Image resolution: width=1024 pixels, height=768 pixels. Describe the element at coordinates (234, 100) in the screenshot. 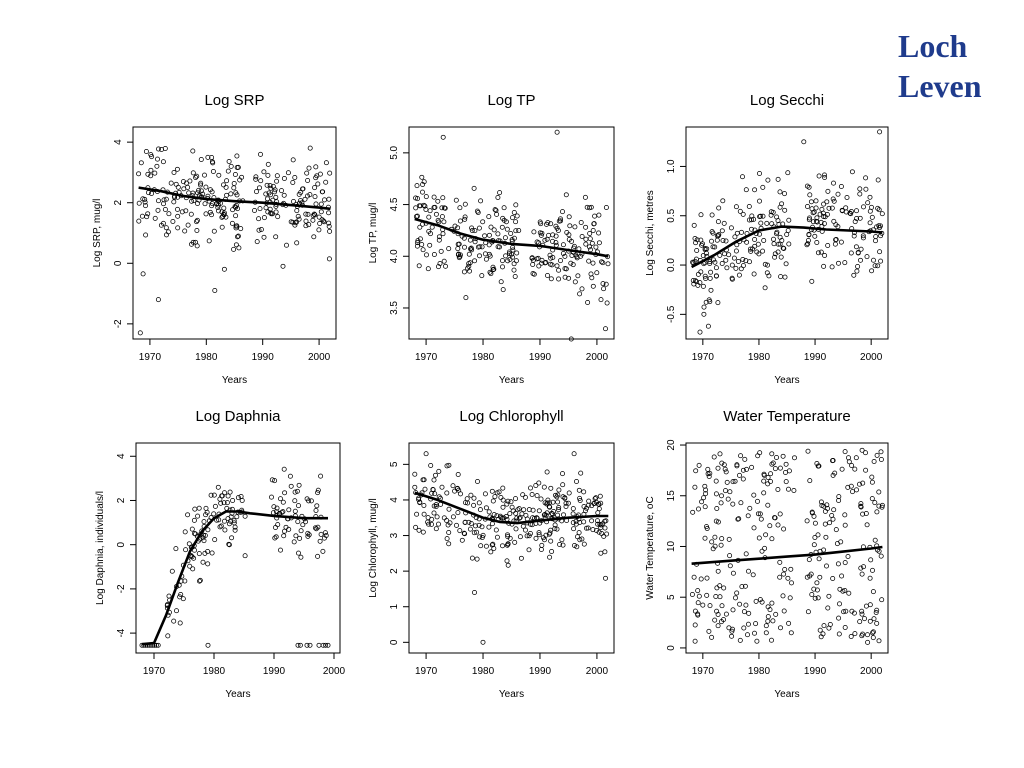

I see `chart-title: Log SRP` at that location.